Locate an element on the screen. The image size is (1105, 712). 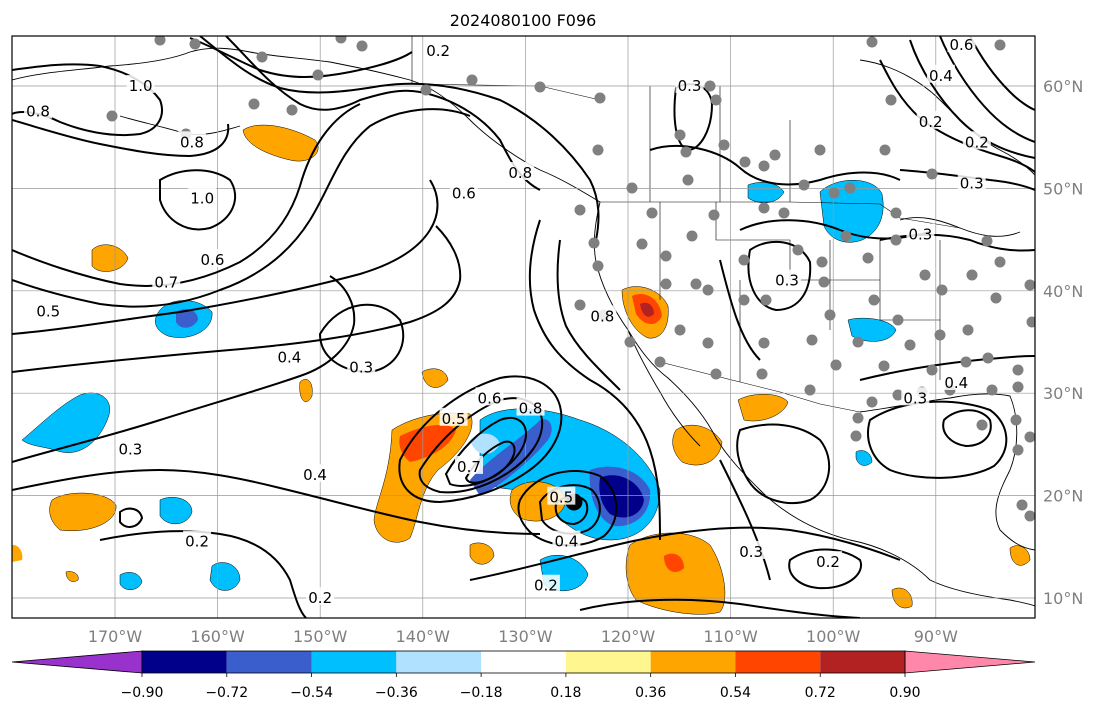
colorbar-tick-label: −0.90 is located at coordinates (142, 693).